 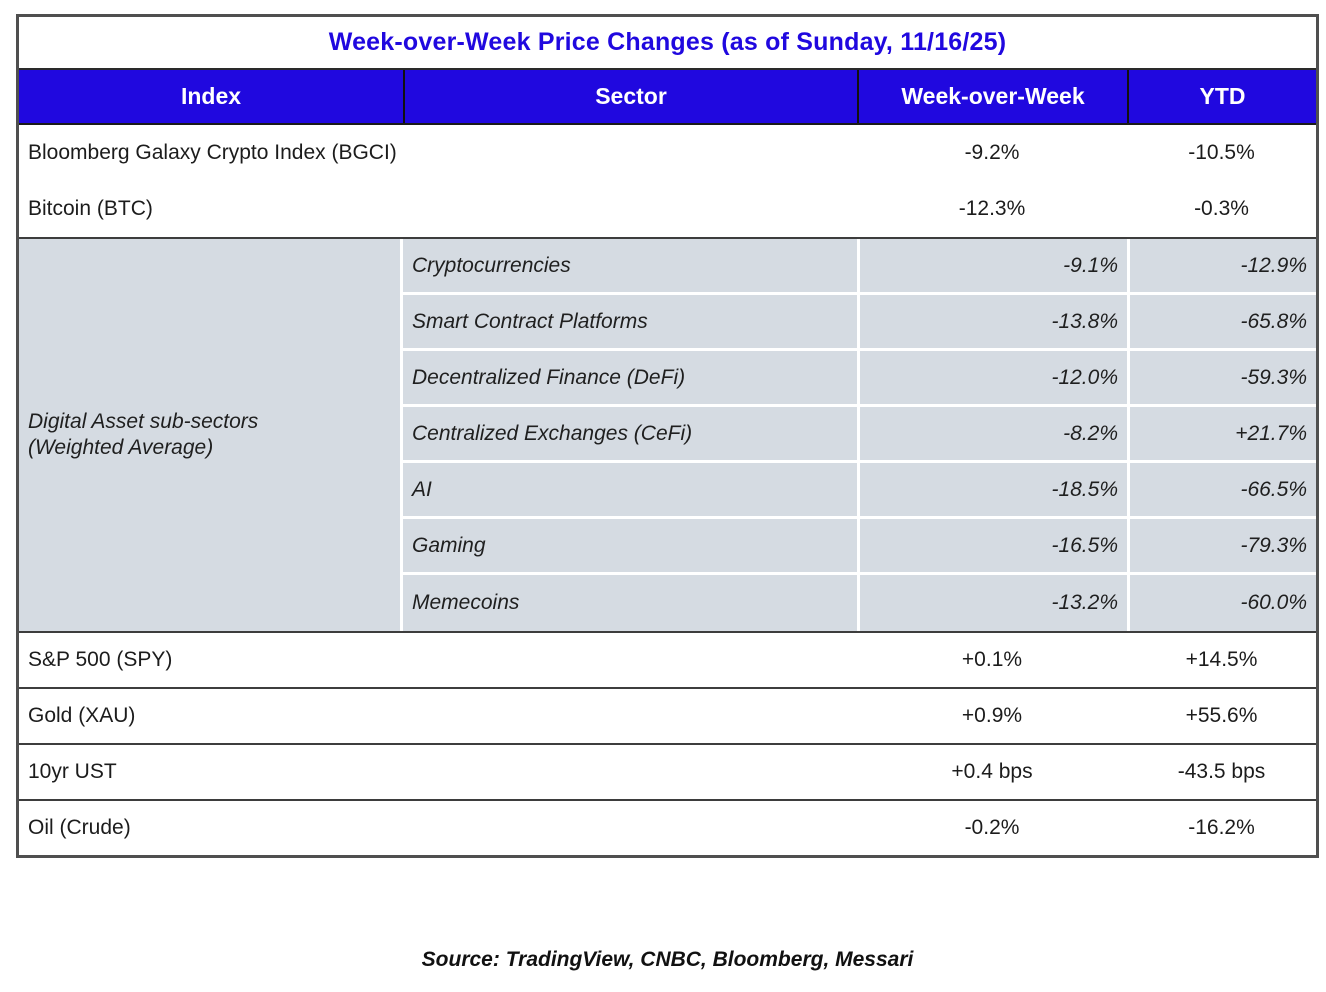 What do you see at coordinates (667, 659) in the screenshot?
I see `table-row-sp500: S&P 500 (SPY) +0.1% +14.5%` at bounding box center [667, 659].